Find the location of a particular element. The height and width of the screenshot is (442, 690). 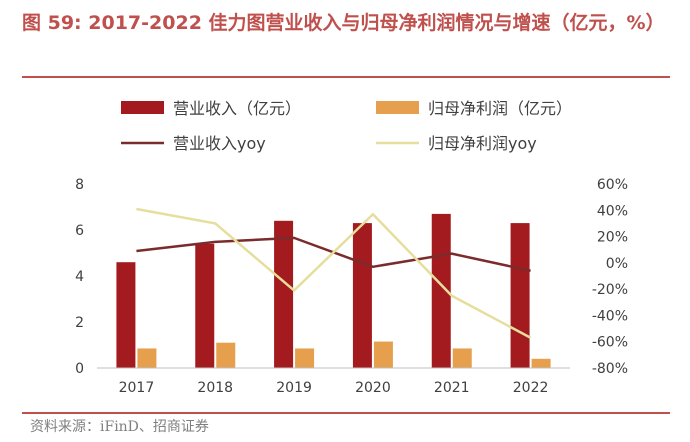

footer-divider is located at coordinates (346, 413).